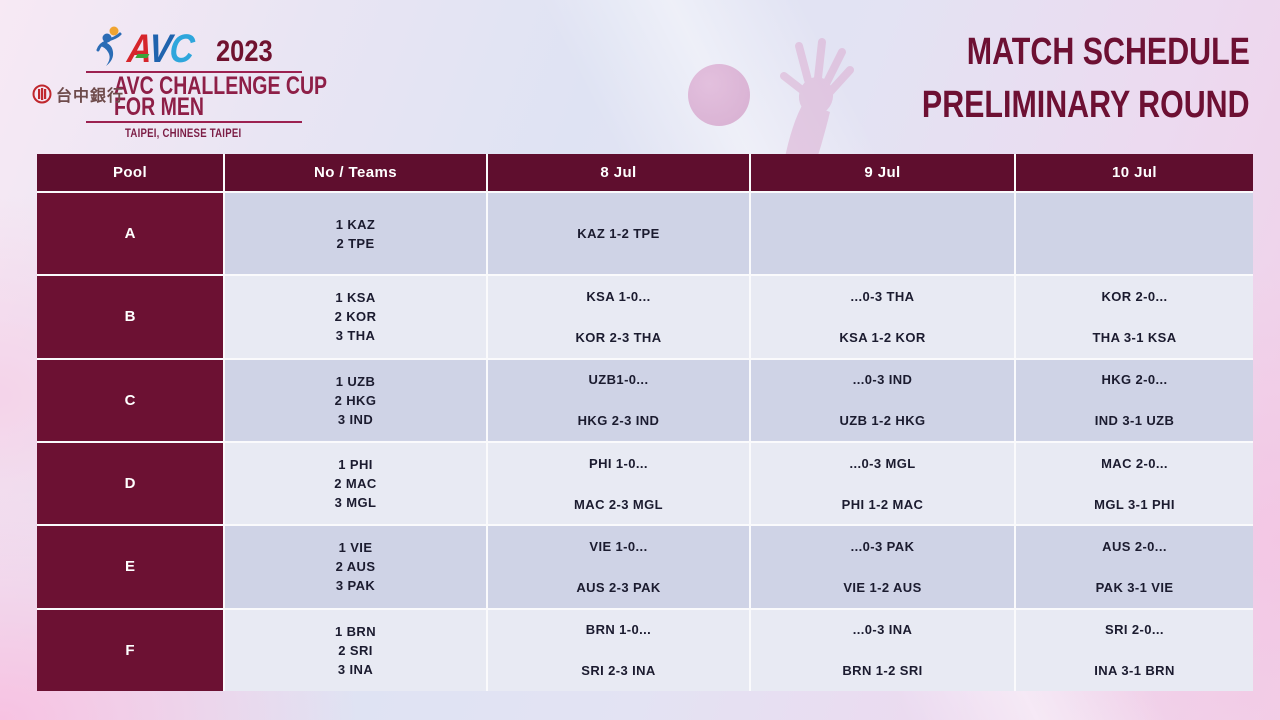 The width and height of the screenshot is (1280, 720). Describe the element at coordinates (1134, 484) in the screenshot. I see `matches-cell-10jul: MAC 2-0... MGL 3-1 PHI` at that location.